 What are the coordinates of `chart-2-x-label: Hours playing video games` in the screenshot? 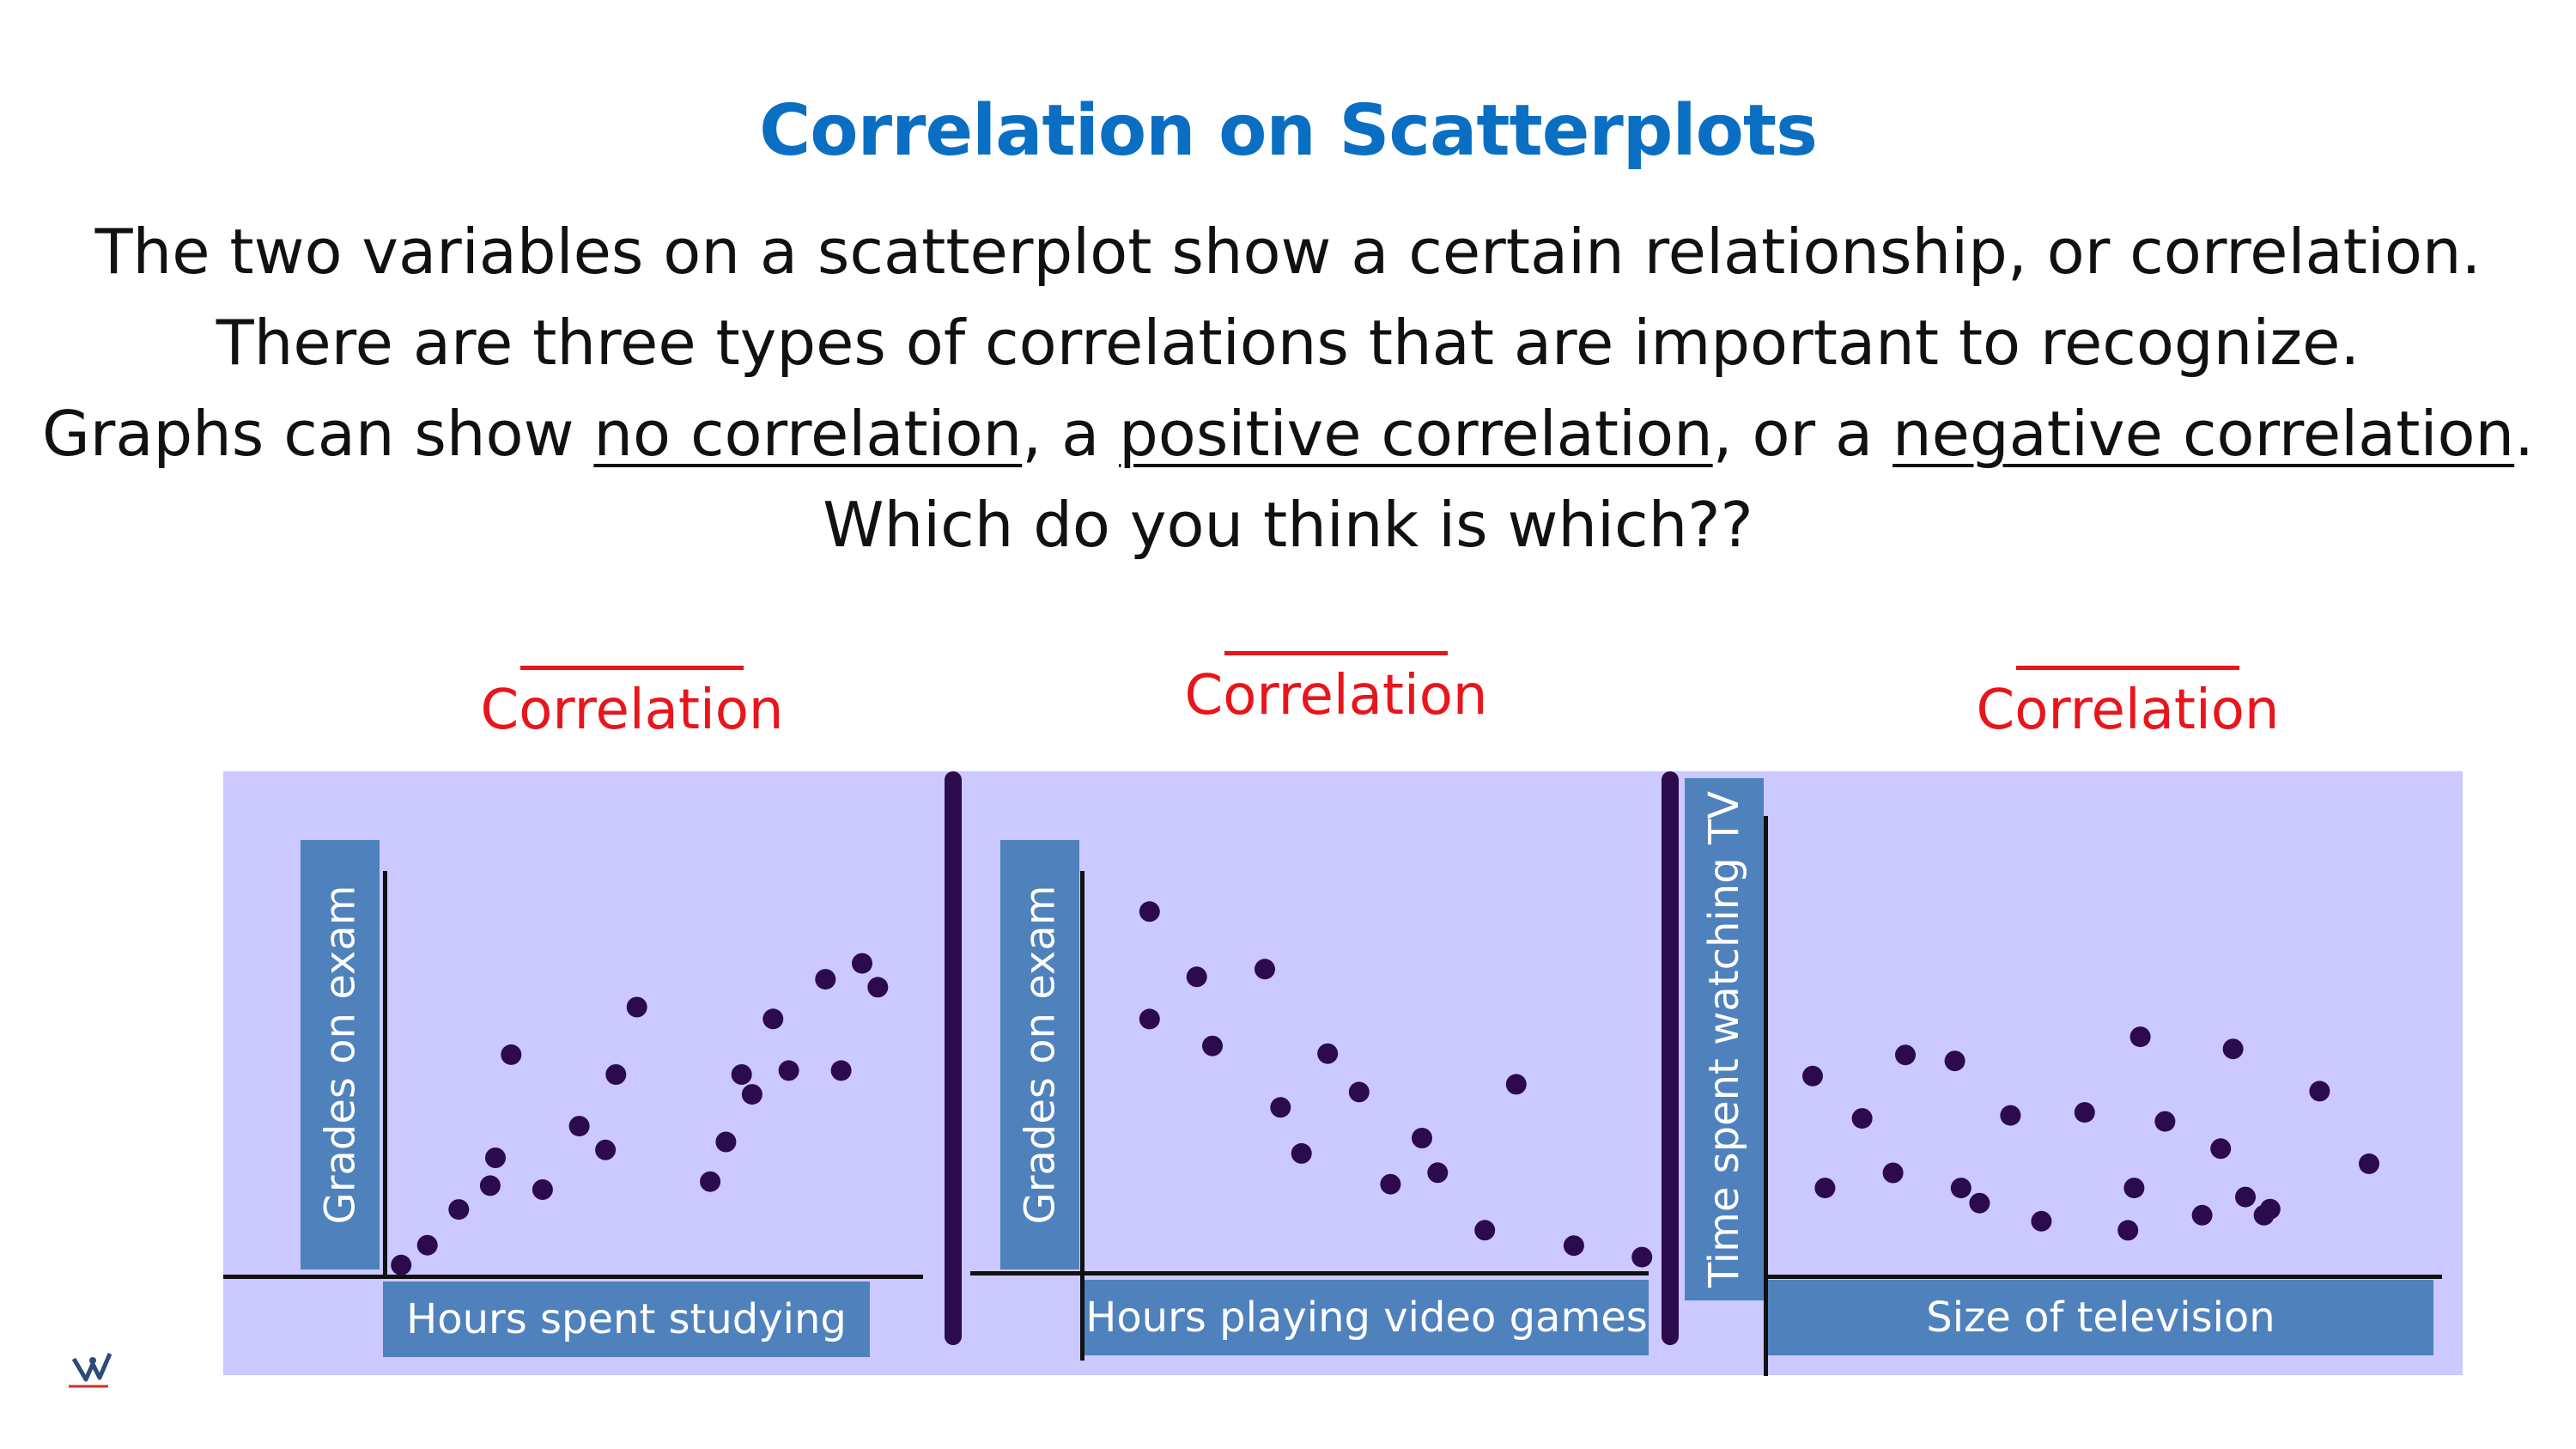 It's located at (1367, 1318).